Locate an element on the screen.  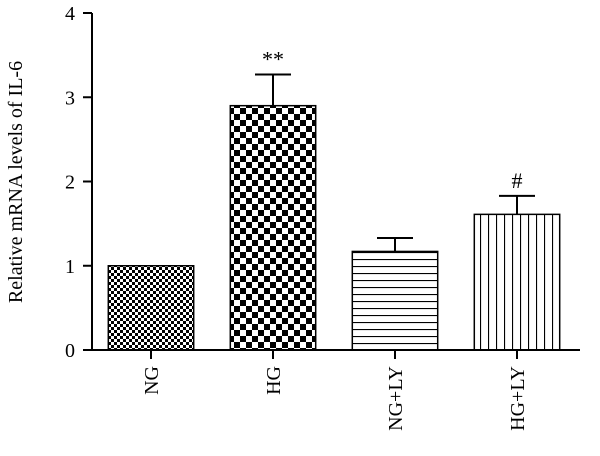
y-axis-ticks: 0 1 2 3 4 is located at coordinates (78, 182).